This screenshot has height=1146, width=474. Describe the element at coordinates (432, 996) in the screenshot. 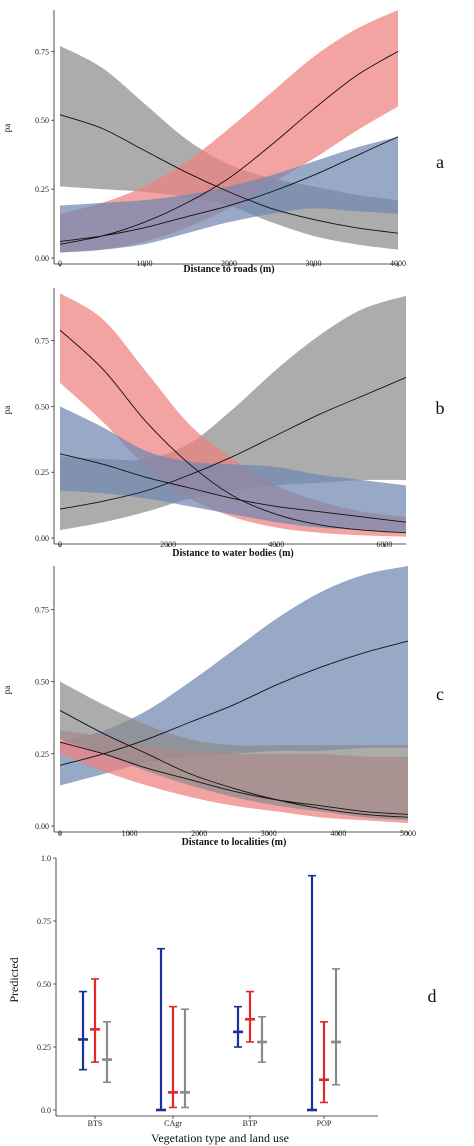

I see `panel-label-d: d` at that location.